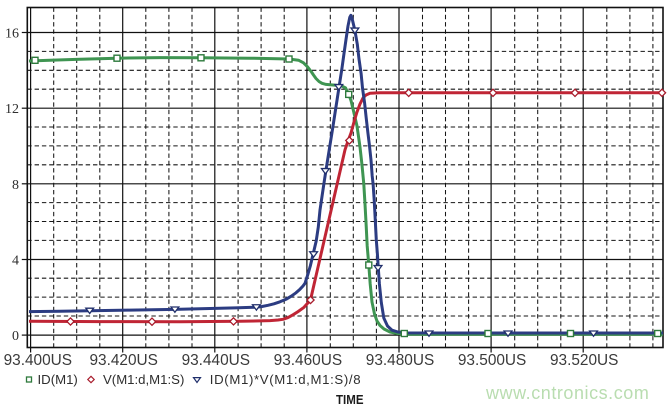 The image size is (668, 415). Describe the element at coordinates (350, 399) in the screenshot. I see `svg-text: TIME` at that location.